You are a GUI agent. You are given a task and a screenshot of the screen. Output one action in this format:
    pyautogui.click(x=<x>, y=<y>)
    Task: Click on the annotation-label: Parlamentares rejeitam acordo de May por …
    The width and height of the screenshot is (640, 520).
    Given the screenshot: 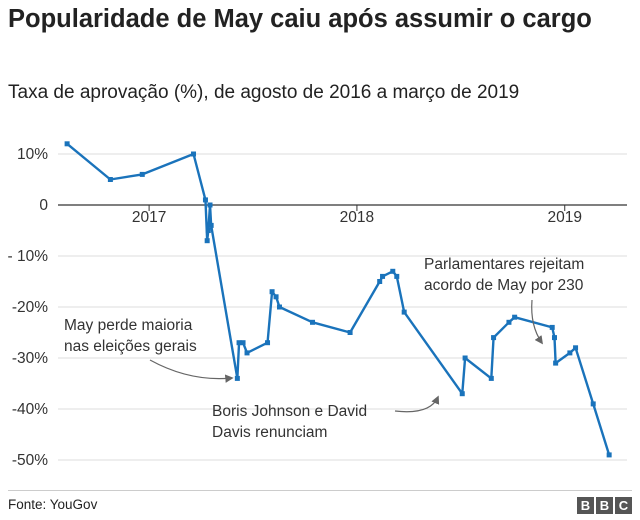 What is the action you would take?
    pyautogui.click(x=504, y=275)
    